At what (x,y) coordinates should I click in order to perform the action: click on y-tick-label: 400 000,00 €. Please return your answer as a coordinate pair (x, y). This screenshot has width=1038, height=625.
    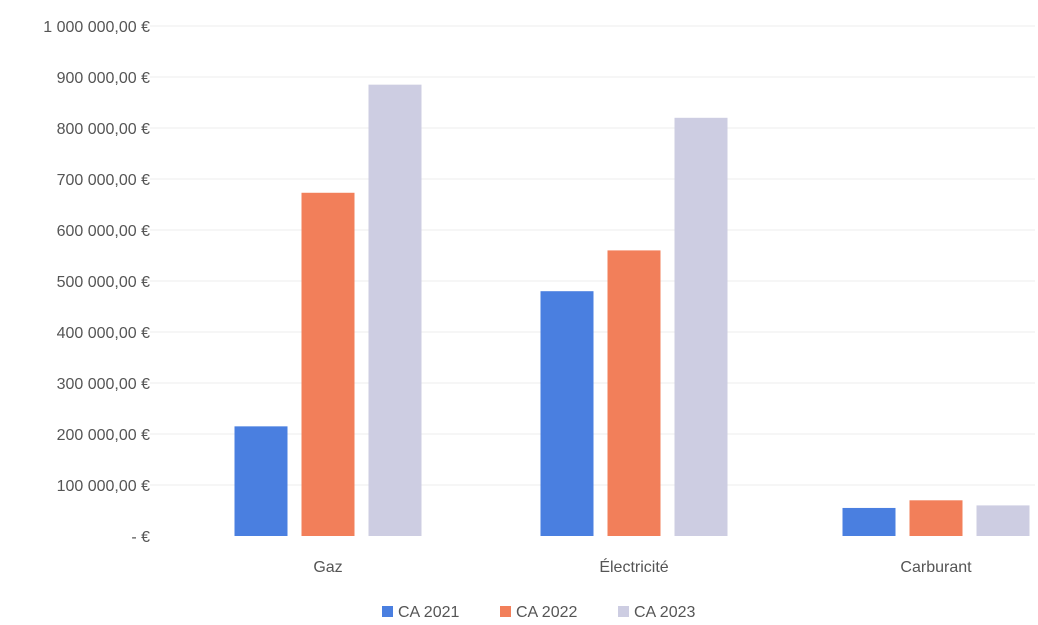
    Looking at the image, I should click on (104, 333).